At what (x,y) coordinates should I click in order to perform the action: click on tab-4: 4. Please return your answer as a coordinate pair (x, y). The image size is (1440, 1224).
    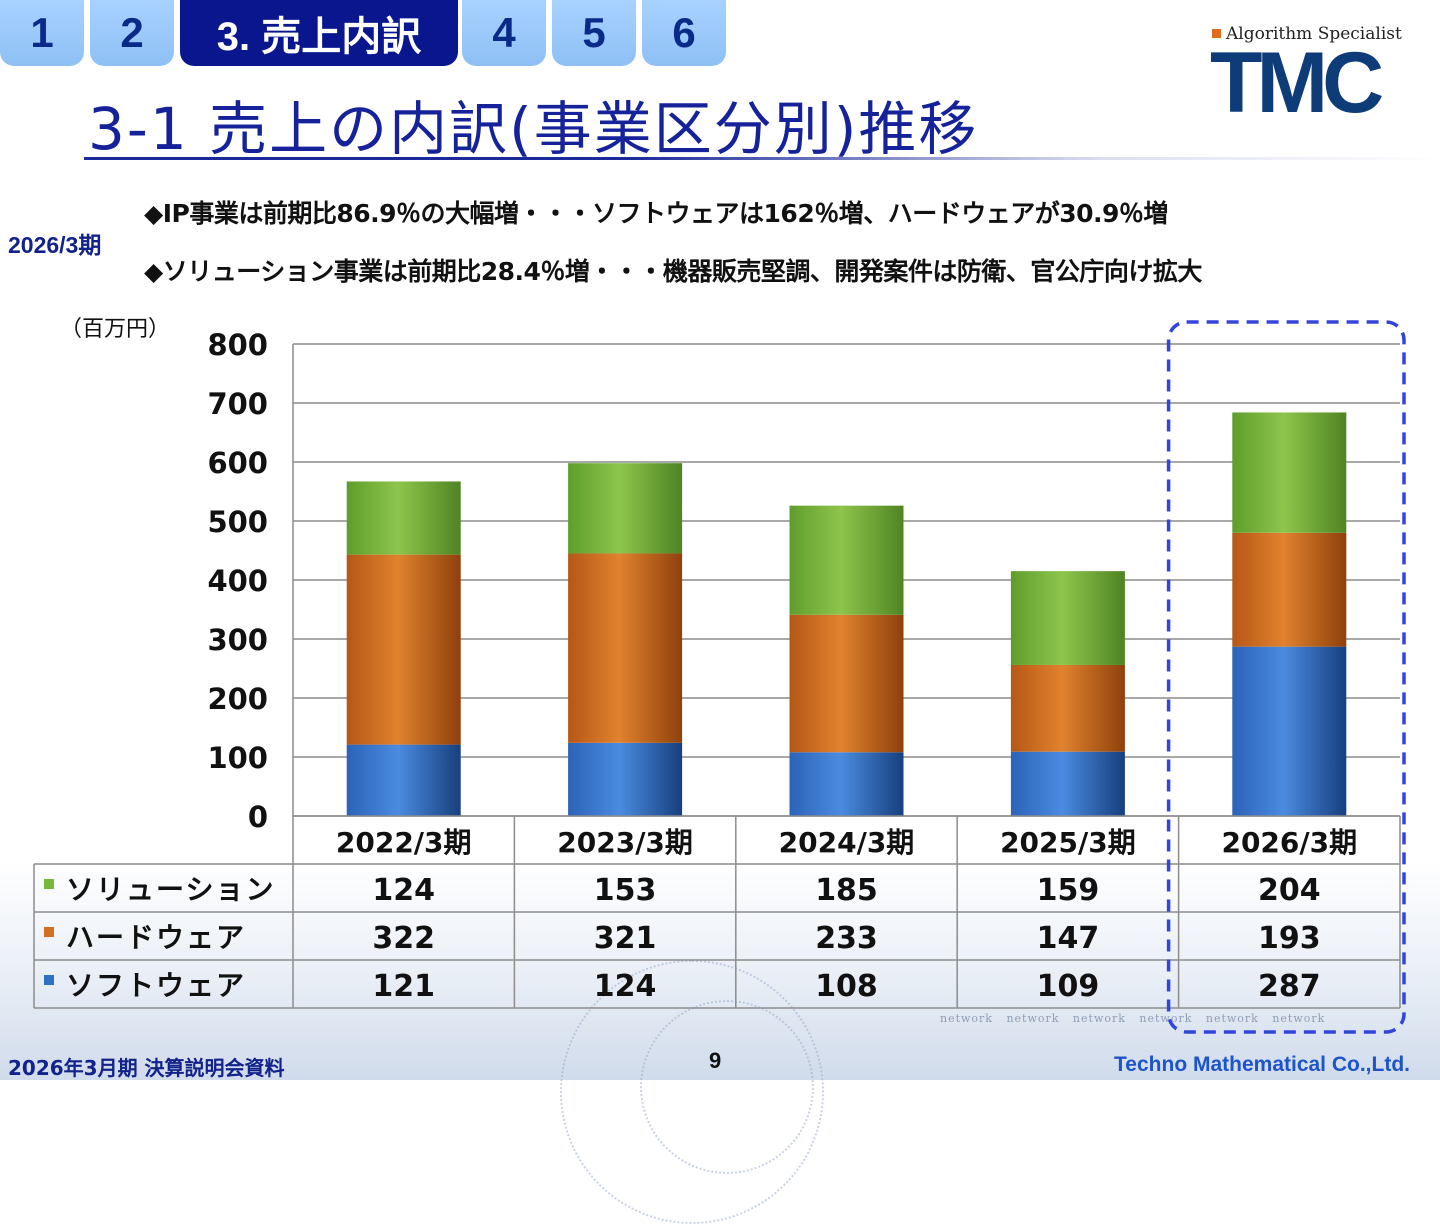
    Looking at the image, I should click on (504, 33).